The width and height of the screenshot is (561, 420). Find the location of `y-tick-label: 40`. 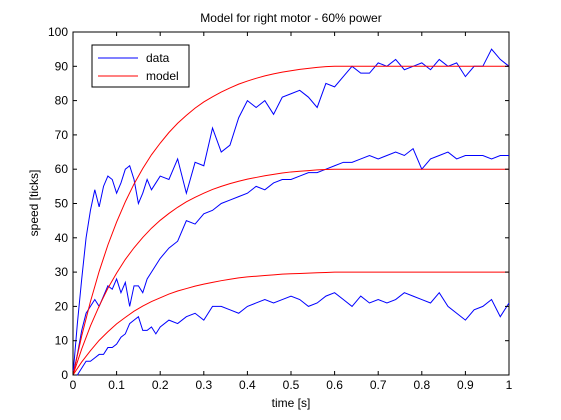

y-tick-label: 40 is located at coordinates (62, 238).